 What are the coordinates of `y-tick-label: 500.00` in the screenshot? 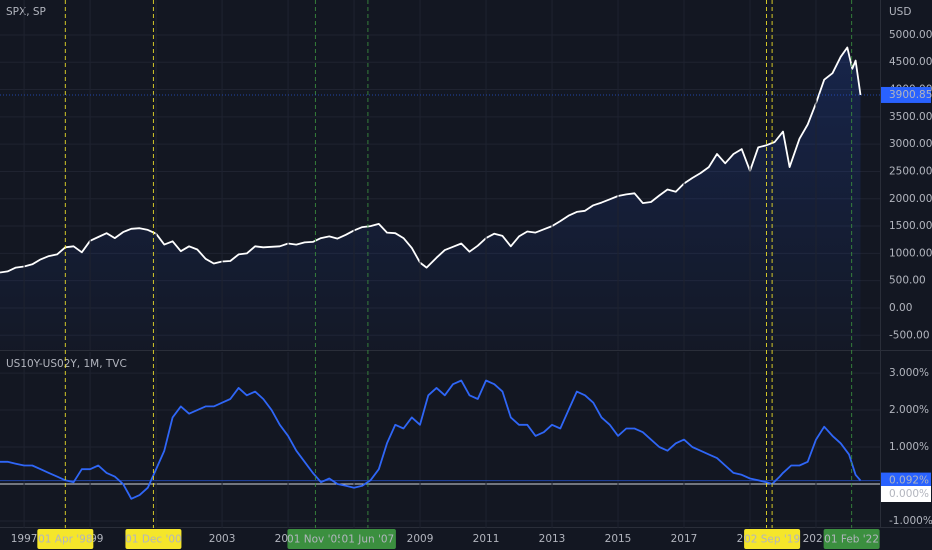 It's located at (907, 281).